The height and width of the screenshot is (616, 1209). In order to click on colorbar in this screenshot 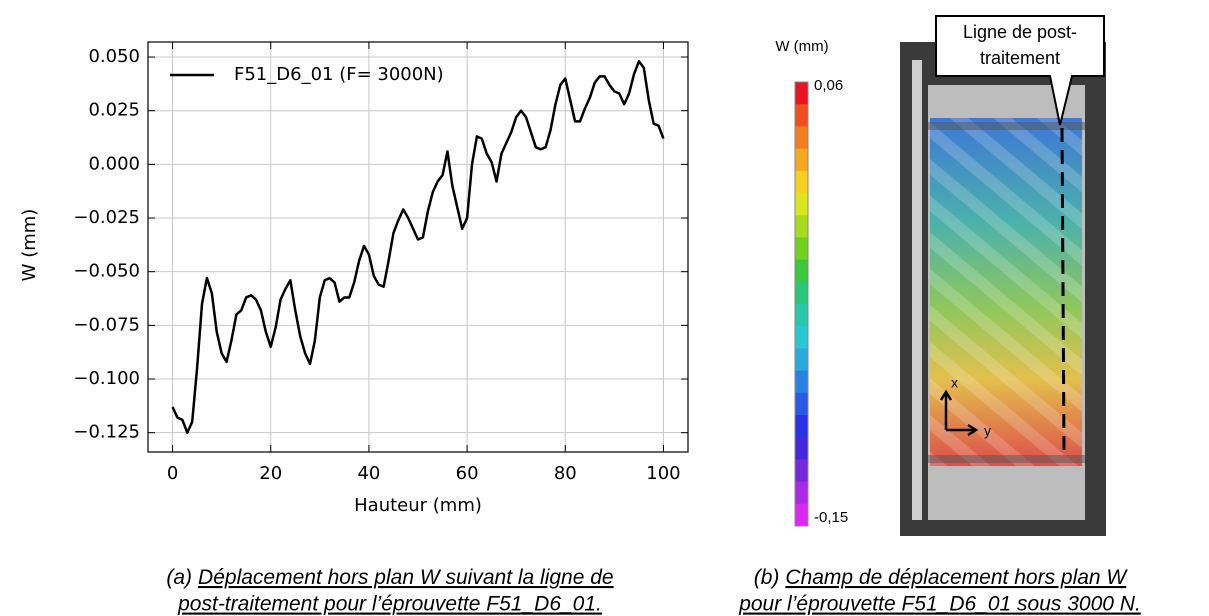, I will do `click(801, 304)`.